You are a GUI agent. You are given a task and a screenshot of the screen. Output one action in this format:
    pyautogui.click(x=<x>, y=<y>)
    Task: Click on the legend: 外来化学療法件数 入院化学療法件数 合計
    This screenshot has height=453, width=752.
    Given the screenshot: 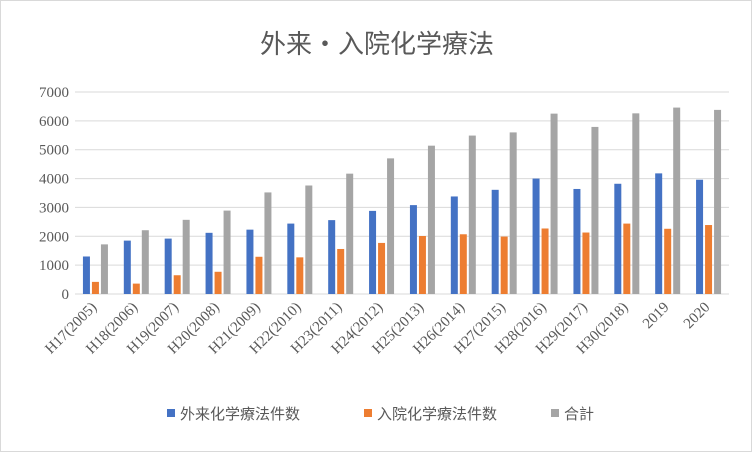 What is the action you would take?
    pyautogui.click(x=380, y=414)
    